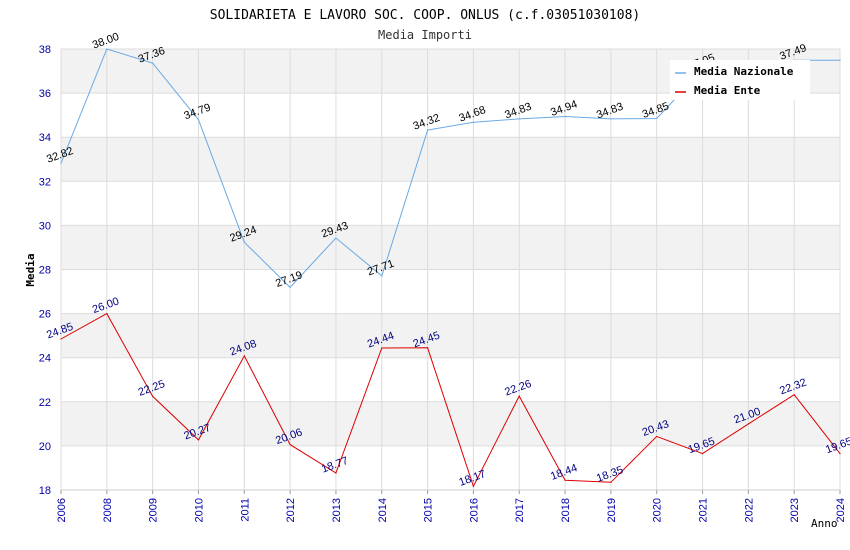 The width and height of the screenshot is (850, 550). Describe the element at coordinates (45, 359) in the screenshot. I see `y-tick-label: 24` at that location.